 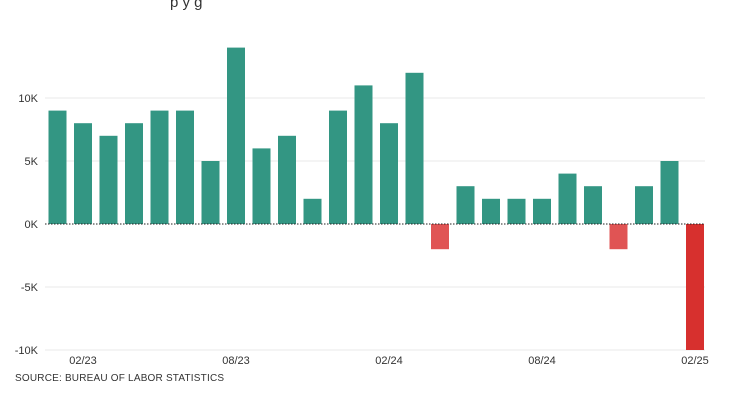 What do you see at coordinates (186, 5) in the screenshot?
I see `partial-header-text: p y g` at bounding box center [186, 5].